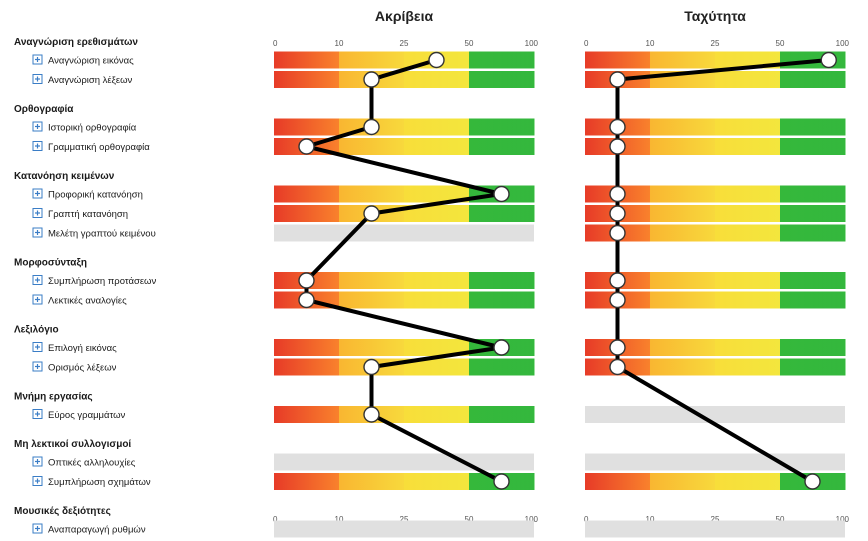 The width and height of the screenshot is (868, 541). What do you see at coordinates (97, 530) in the screenshot?
I see `row-label: Αναπαραγωγή ρυθμών` at bounding box center [97, 530].